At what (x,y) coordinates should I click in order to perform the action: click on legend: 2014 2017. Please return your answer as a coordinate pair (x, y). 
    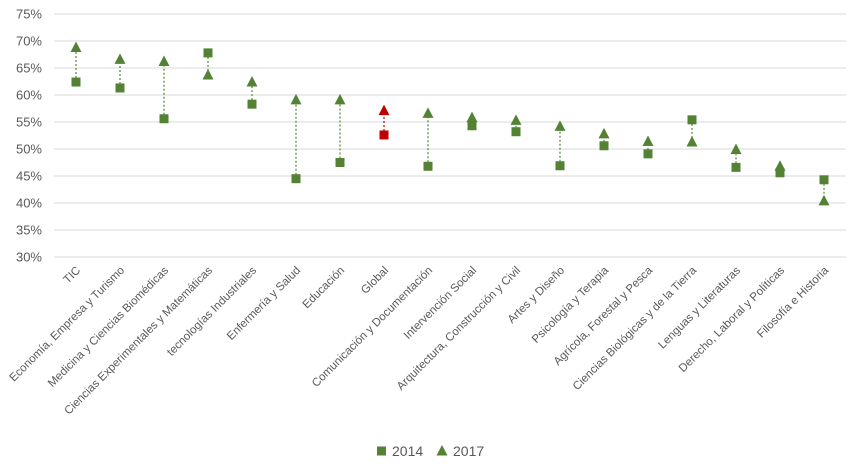
    Looking at the image, I should click on (430, 451).